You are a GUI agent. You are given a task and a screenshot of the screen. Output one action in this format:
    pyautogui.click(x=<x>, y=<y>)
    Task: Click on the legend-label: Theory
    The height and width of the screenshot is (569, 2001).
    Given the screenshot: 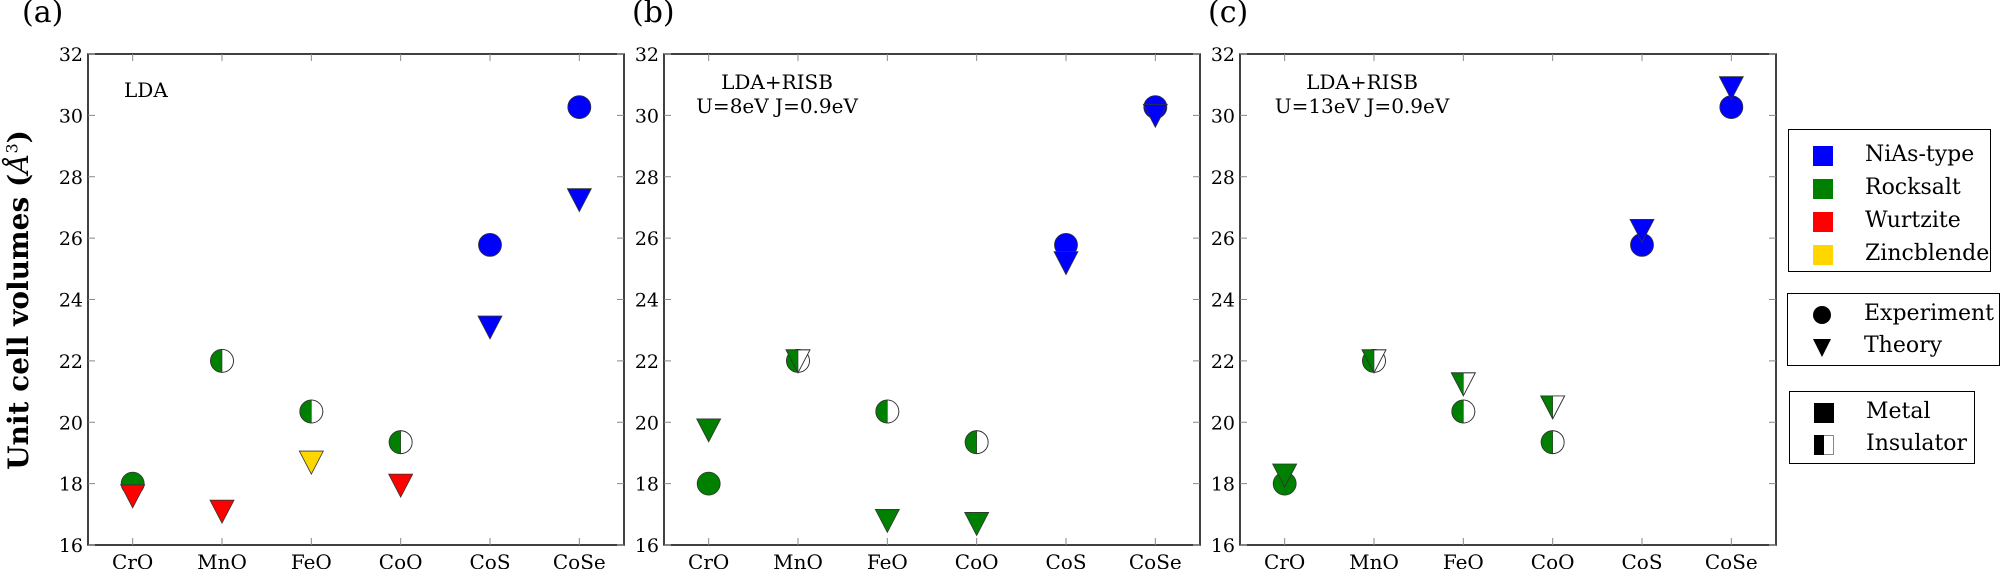 What is the action you would take?
    pyautogui.click(x=1903, y=345)
    